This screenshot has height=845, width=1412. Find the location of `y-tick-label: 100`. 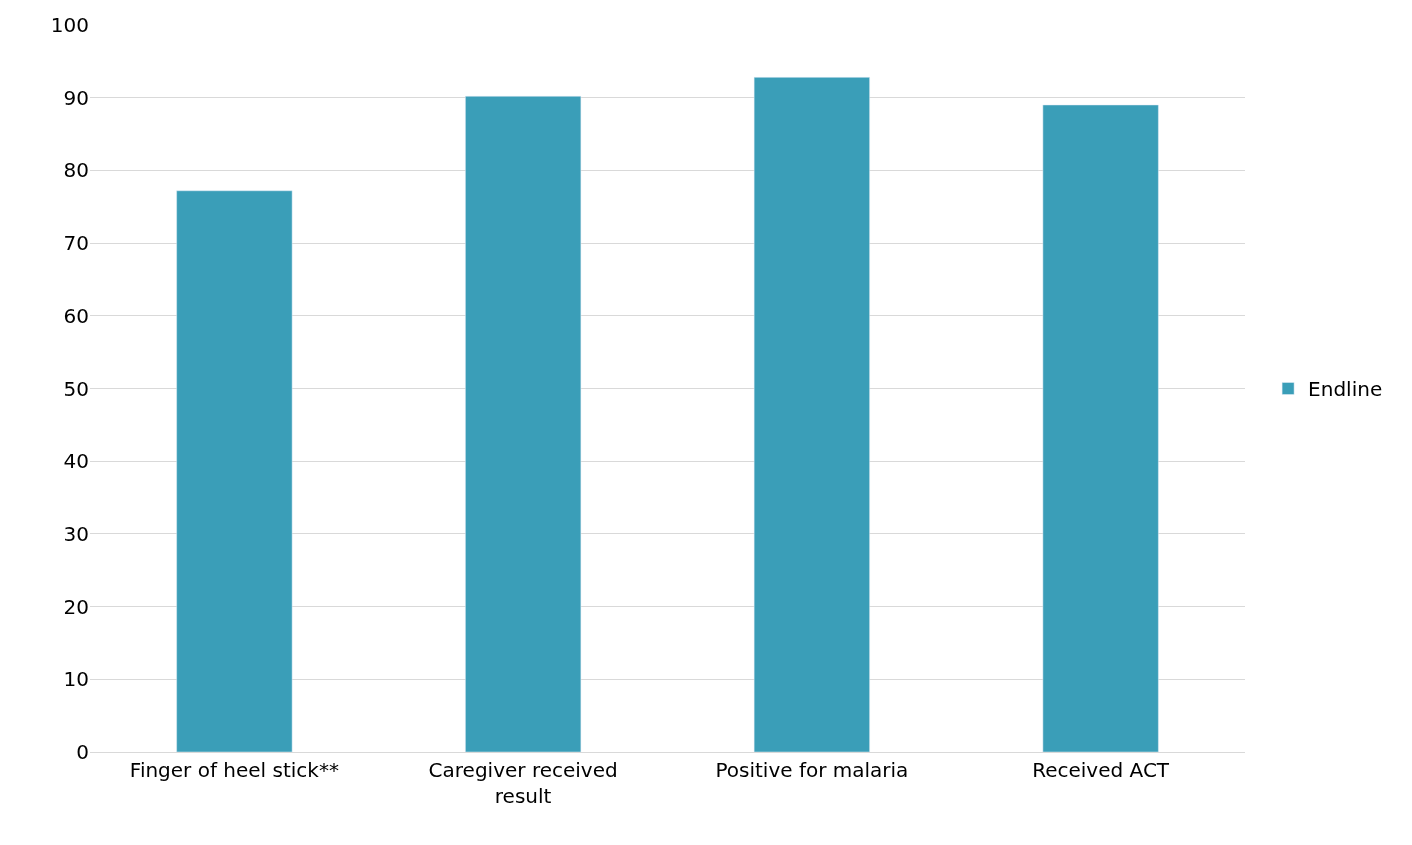

y-tick-label: 100 is located at coordinates (69, 25).